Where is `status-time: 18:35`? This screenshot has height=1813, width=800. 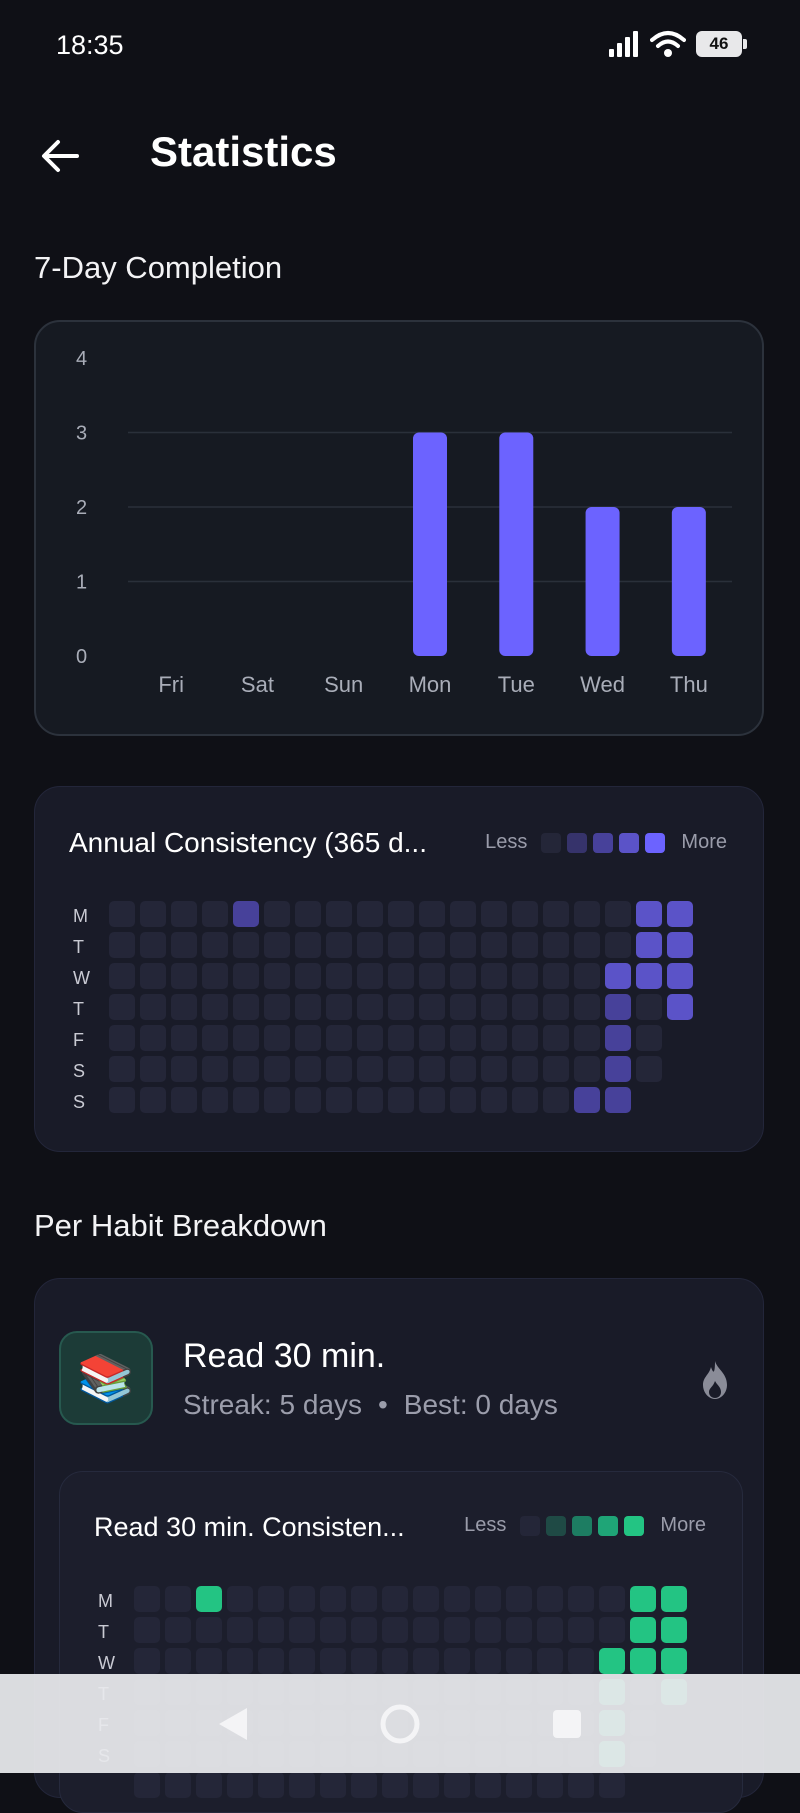
status-time: 18:35 is located at coordinates (90, 45).